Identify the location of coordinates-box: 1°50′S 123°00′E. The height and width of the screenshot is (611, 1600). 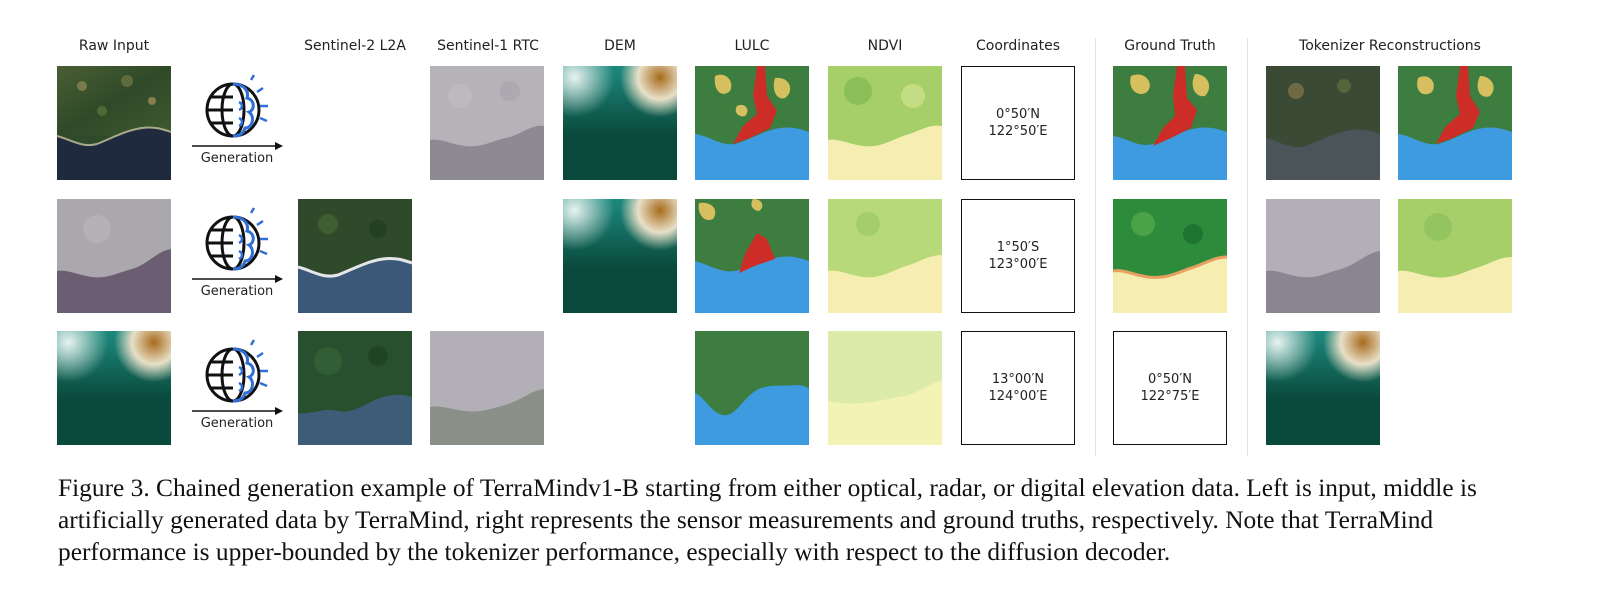
(1018, 256).